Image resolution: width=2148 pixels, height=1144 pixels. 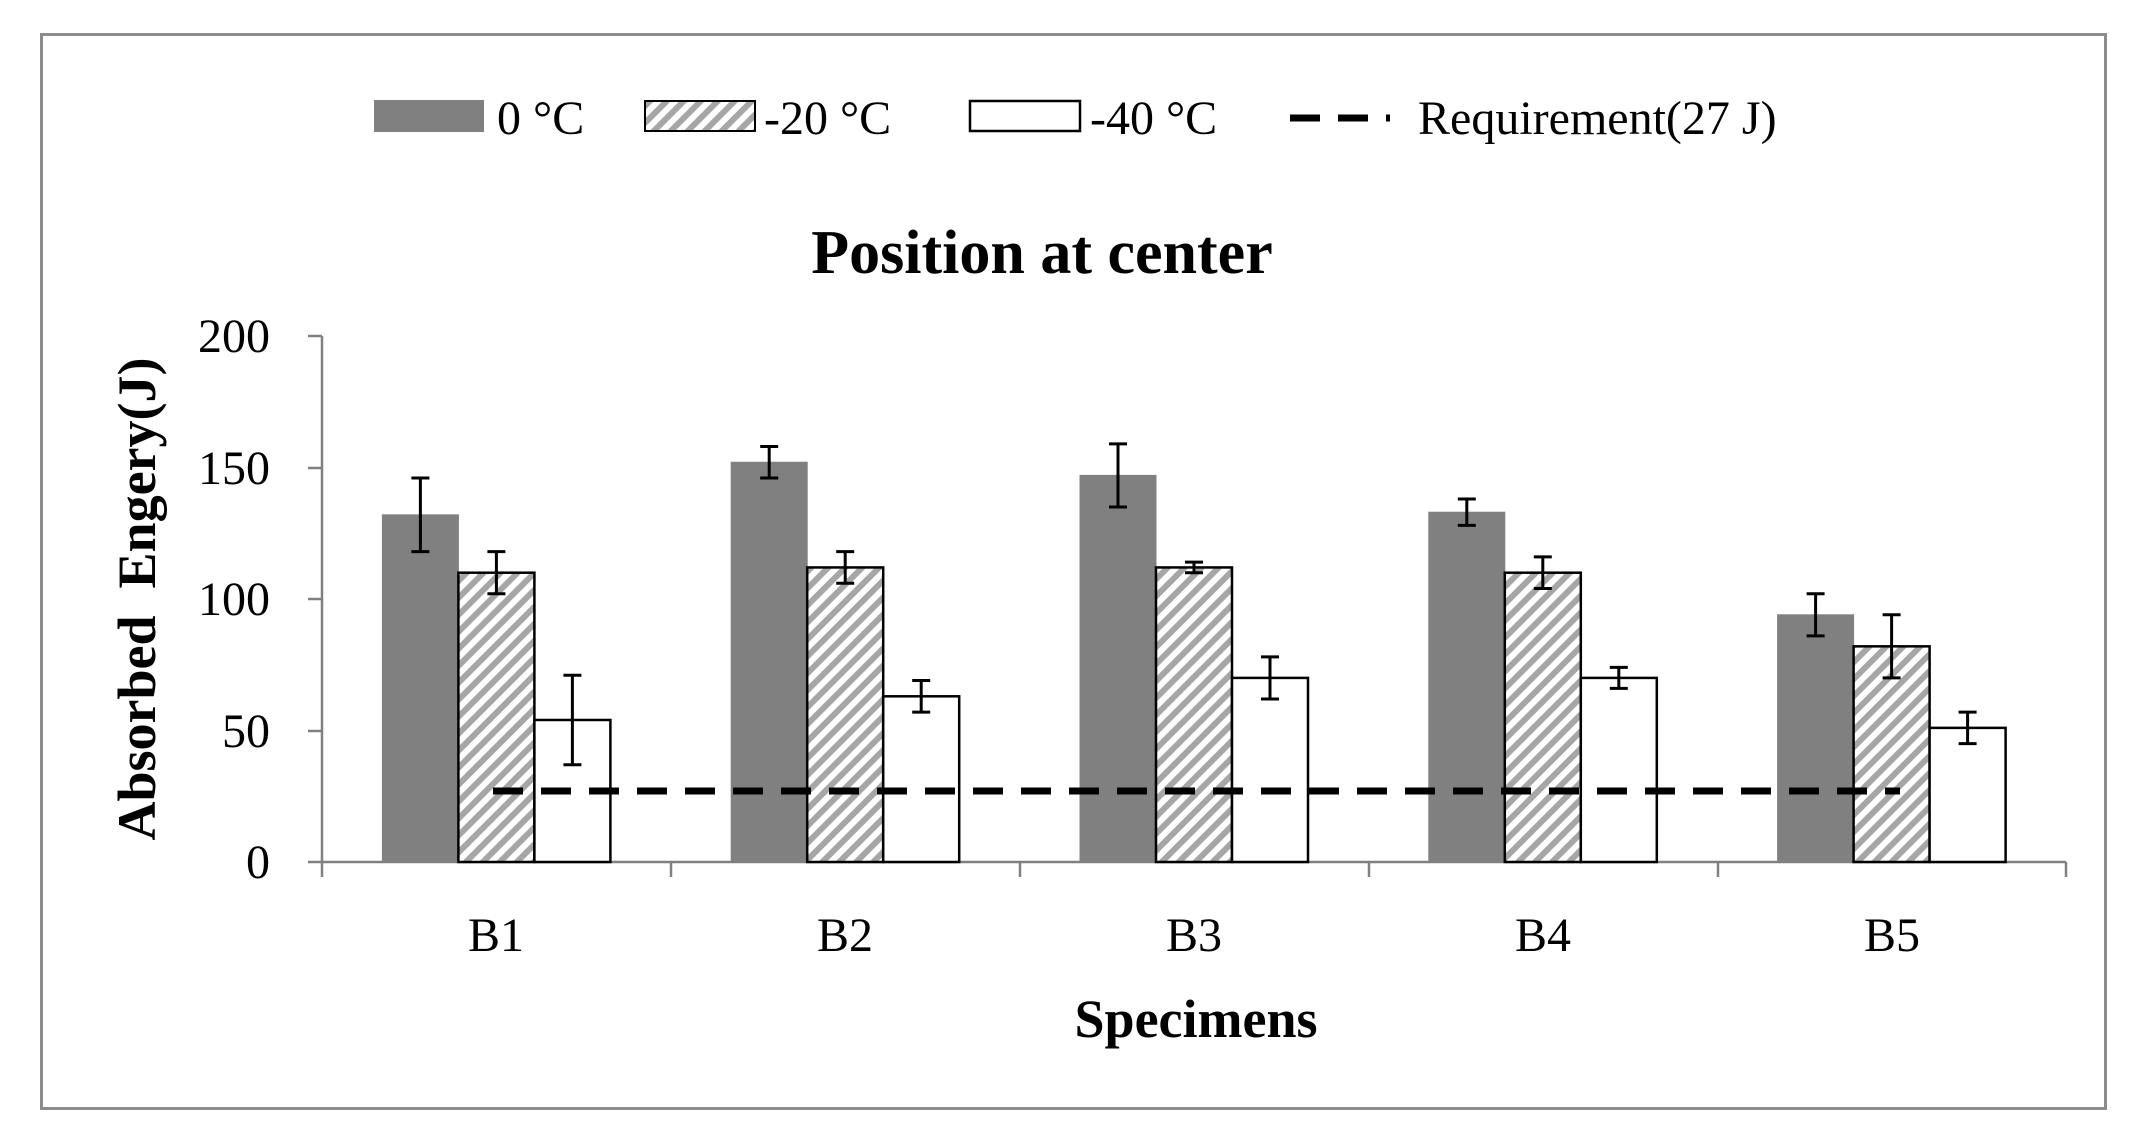 What do you see at coordinates (1815, 615) in the screenshot?
I see `error-bar-b5-0c` at bounding box center [1815, 615].